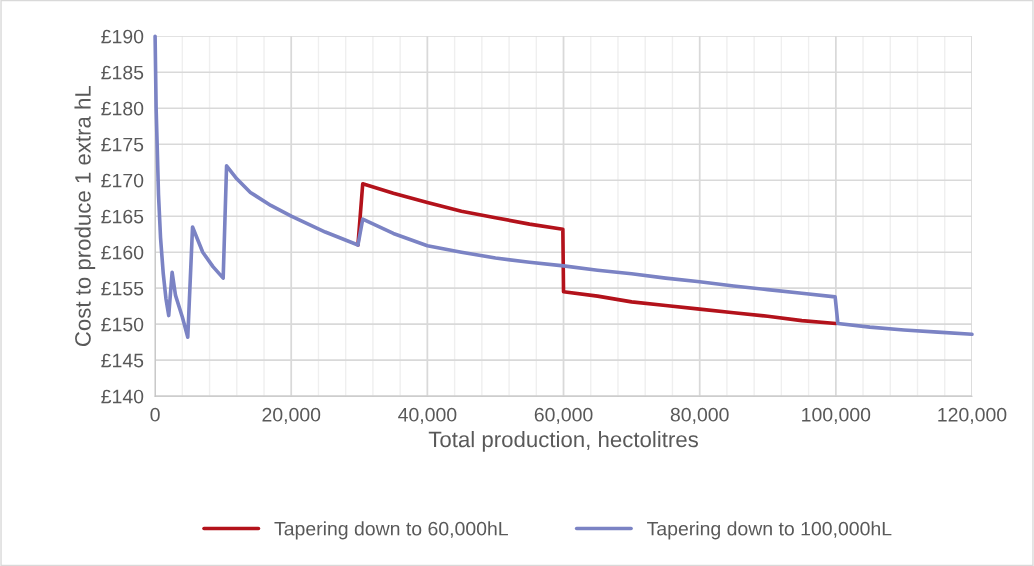 Image resolution: width=1034 pixels, height=566 pixels. Describe the element at coordinates (85, 216) in the screenshot. I see `y-axis-title: Cost to produce 1 extra hL` at that location.